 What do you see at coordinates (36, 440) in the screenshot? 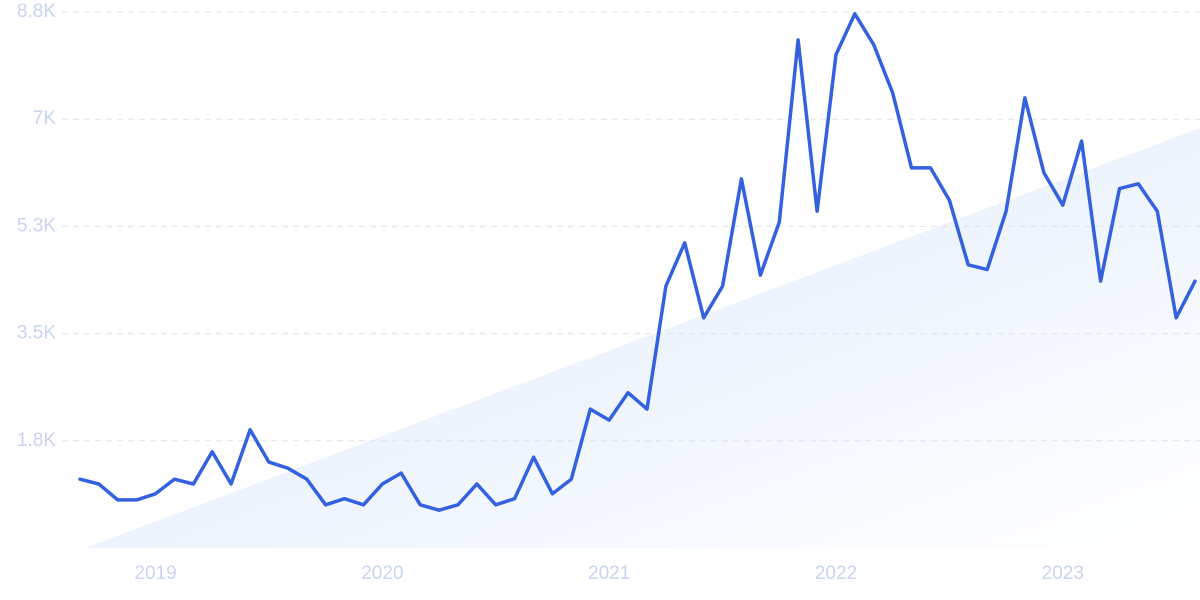
I see `y-tick-label: 1.8K` at bounding box center [36, 440].